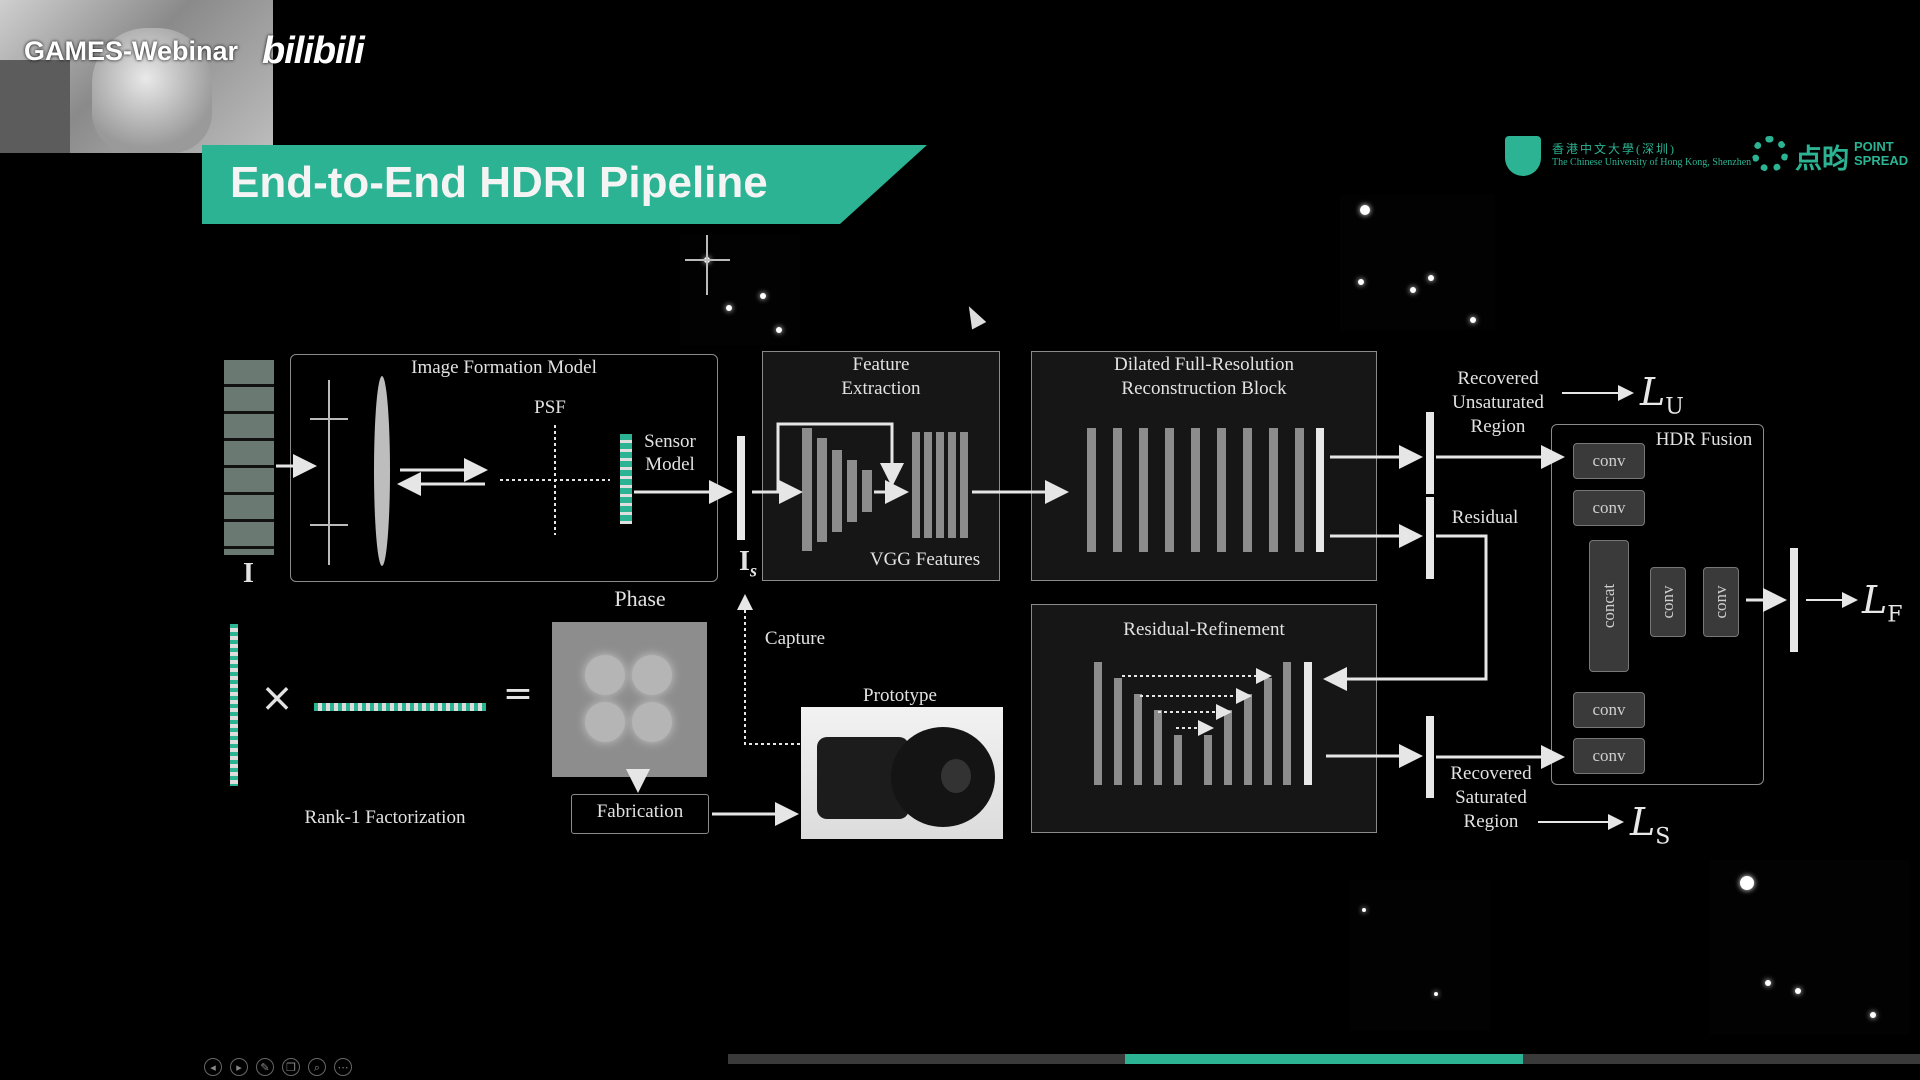  What do you see at coordinates (234, 705) in the screenshot?
I see `rank1-column-vector` at bounding box center [234, 705].